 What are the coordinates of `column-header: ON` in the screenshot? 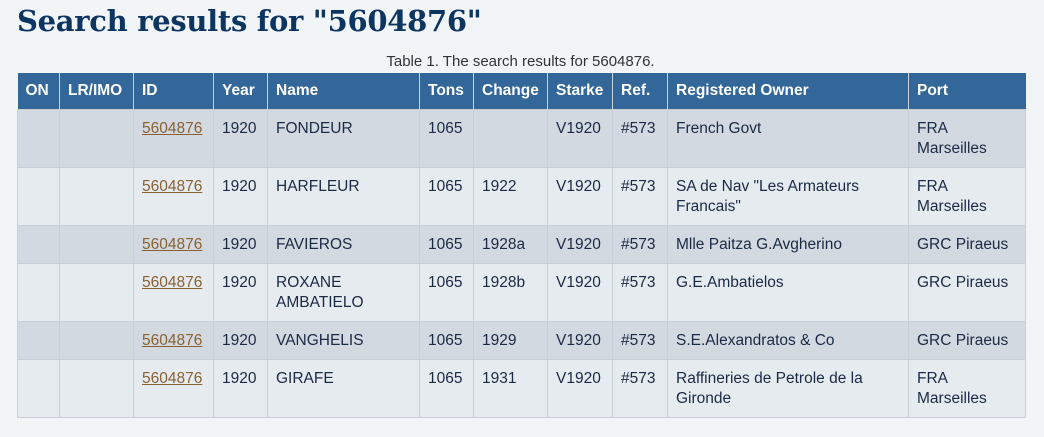 It's located at (38, 91).